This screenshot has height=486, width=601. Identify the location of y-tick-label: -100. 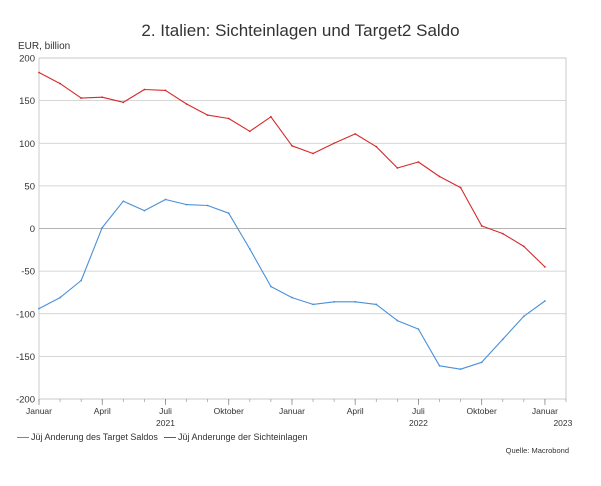
(25, 314).